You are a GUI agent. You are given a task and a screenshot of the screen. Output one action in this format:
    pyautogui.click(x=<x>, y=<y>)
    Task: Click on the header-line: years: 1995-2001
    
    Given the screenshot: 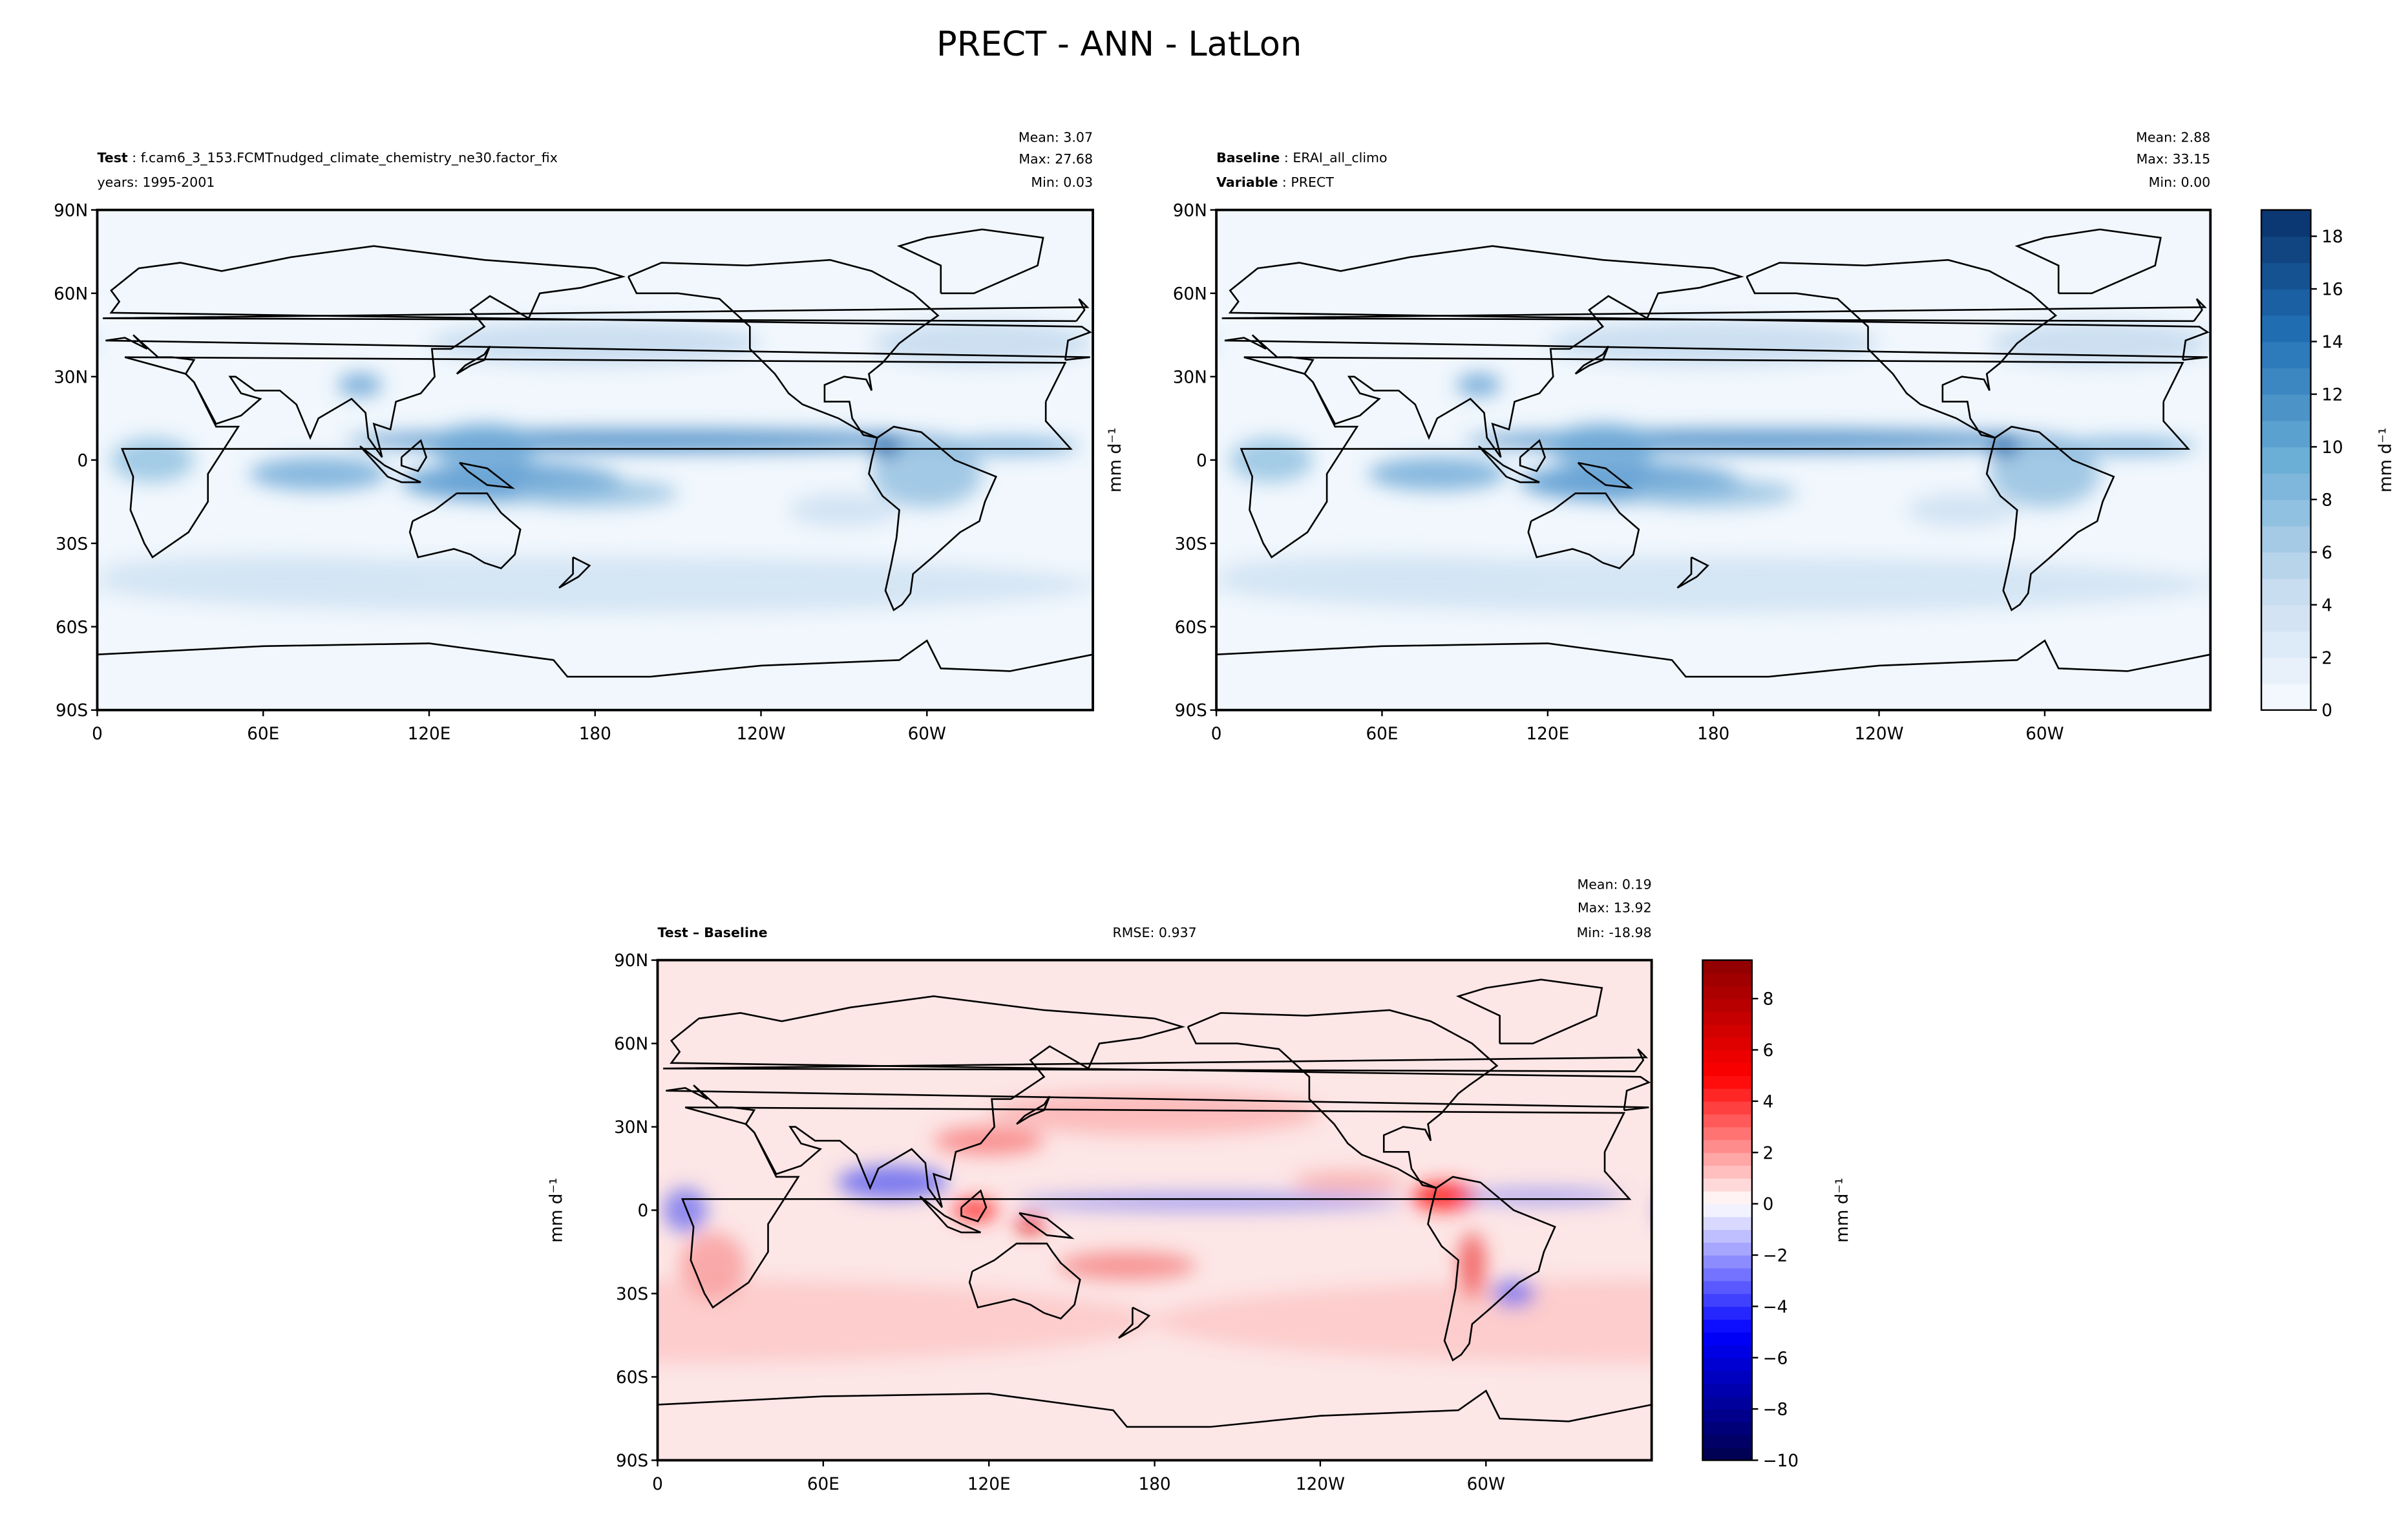 What is the action you would take?
    pyautogui.click(x=156, y=182)
    